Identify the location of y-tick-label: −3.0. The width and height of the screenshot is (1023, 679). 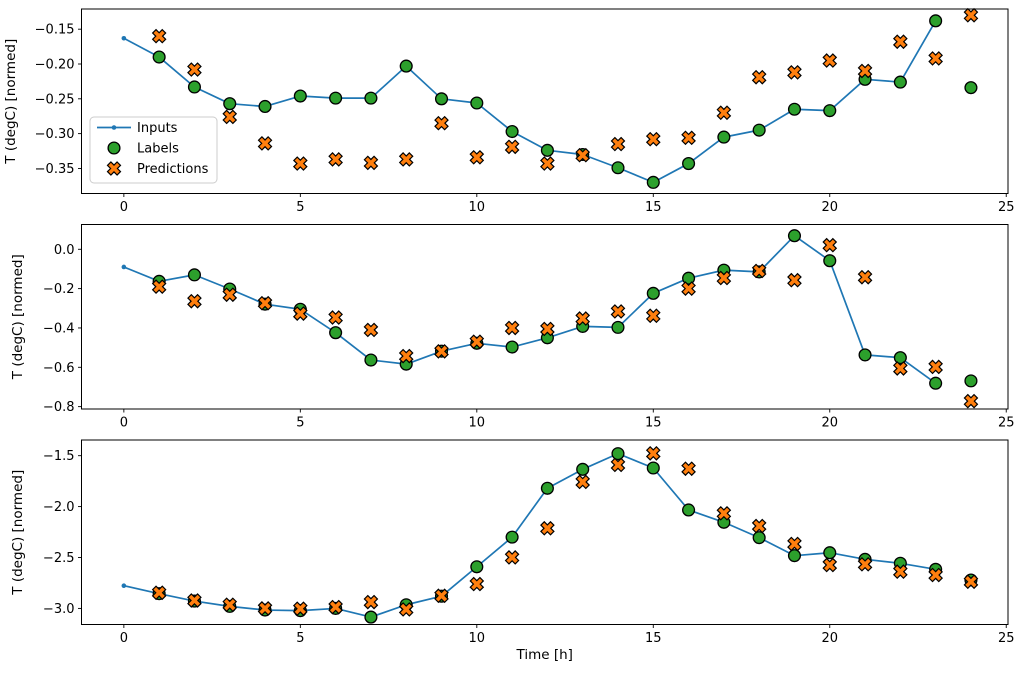
(59, 609).